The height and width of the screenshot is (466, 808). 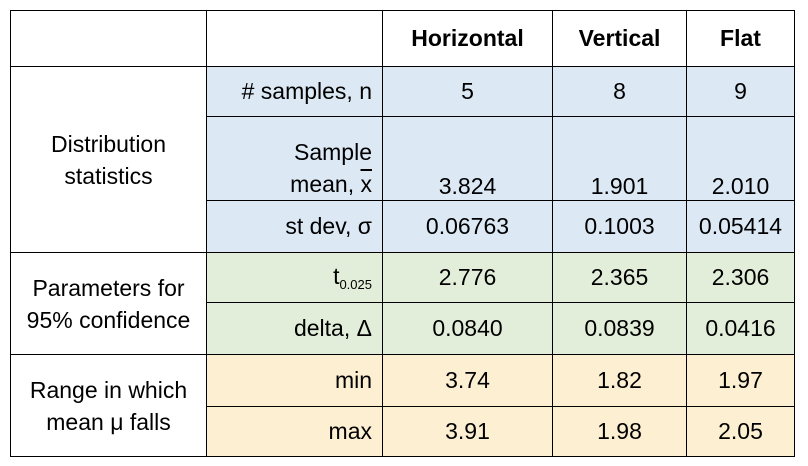 I want to click on t-subscript: 0.025, so click(x=355, y=284).